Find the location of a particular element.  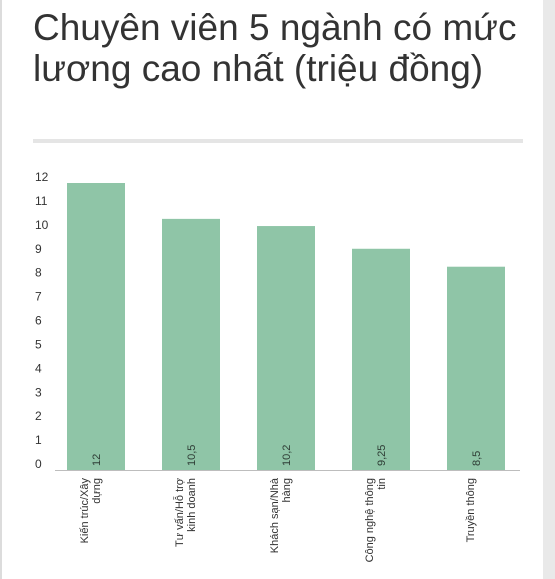

y-tick-label: 8 is located at coordinates (38, 273).